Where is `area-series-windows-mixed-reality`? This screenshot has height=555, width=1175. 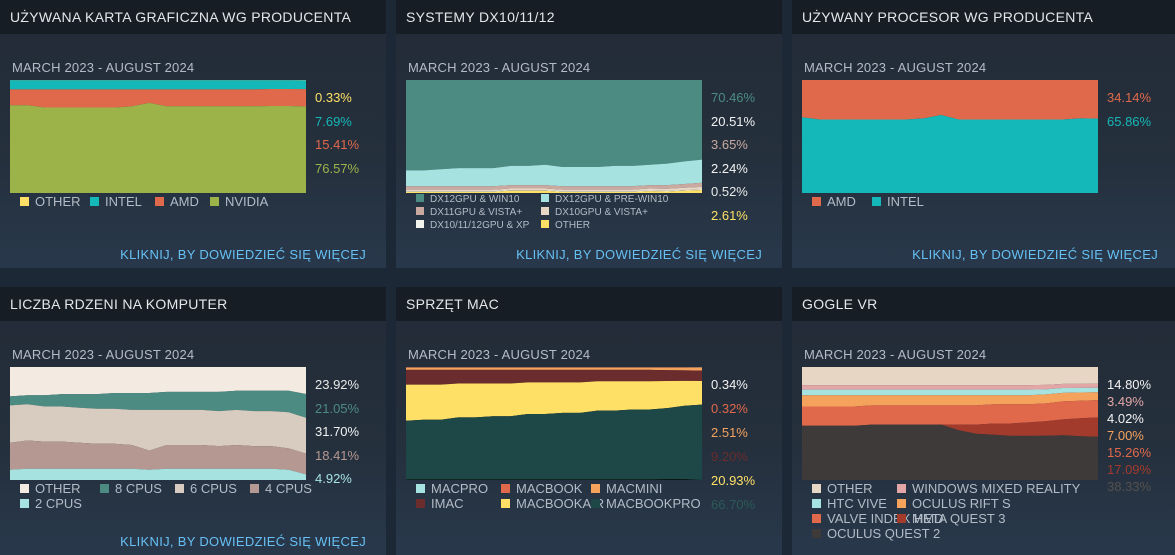 area-series-windows-mixed-reality is located at coordinates (950, 386).